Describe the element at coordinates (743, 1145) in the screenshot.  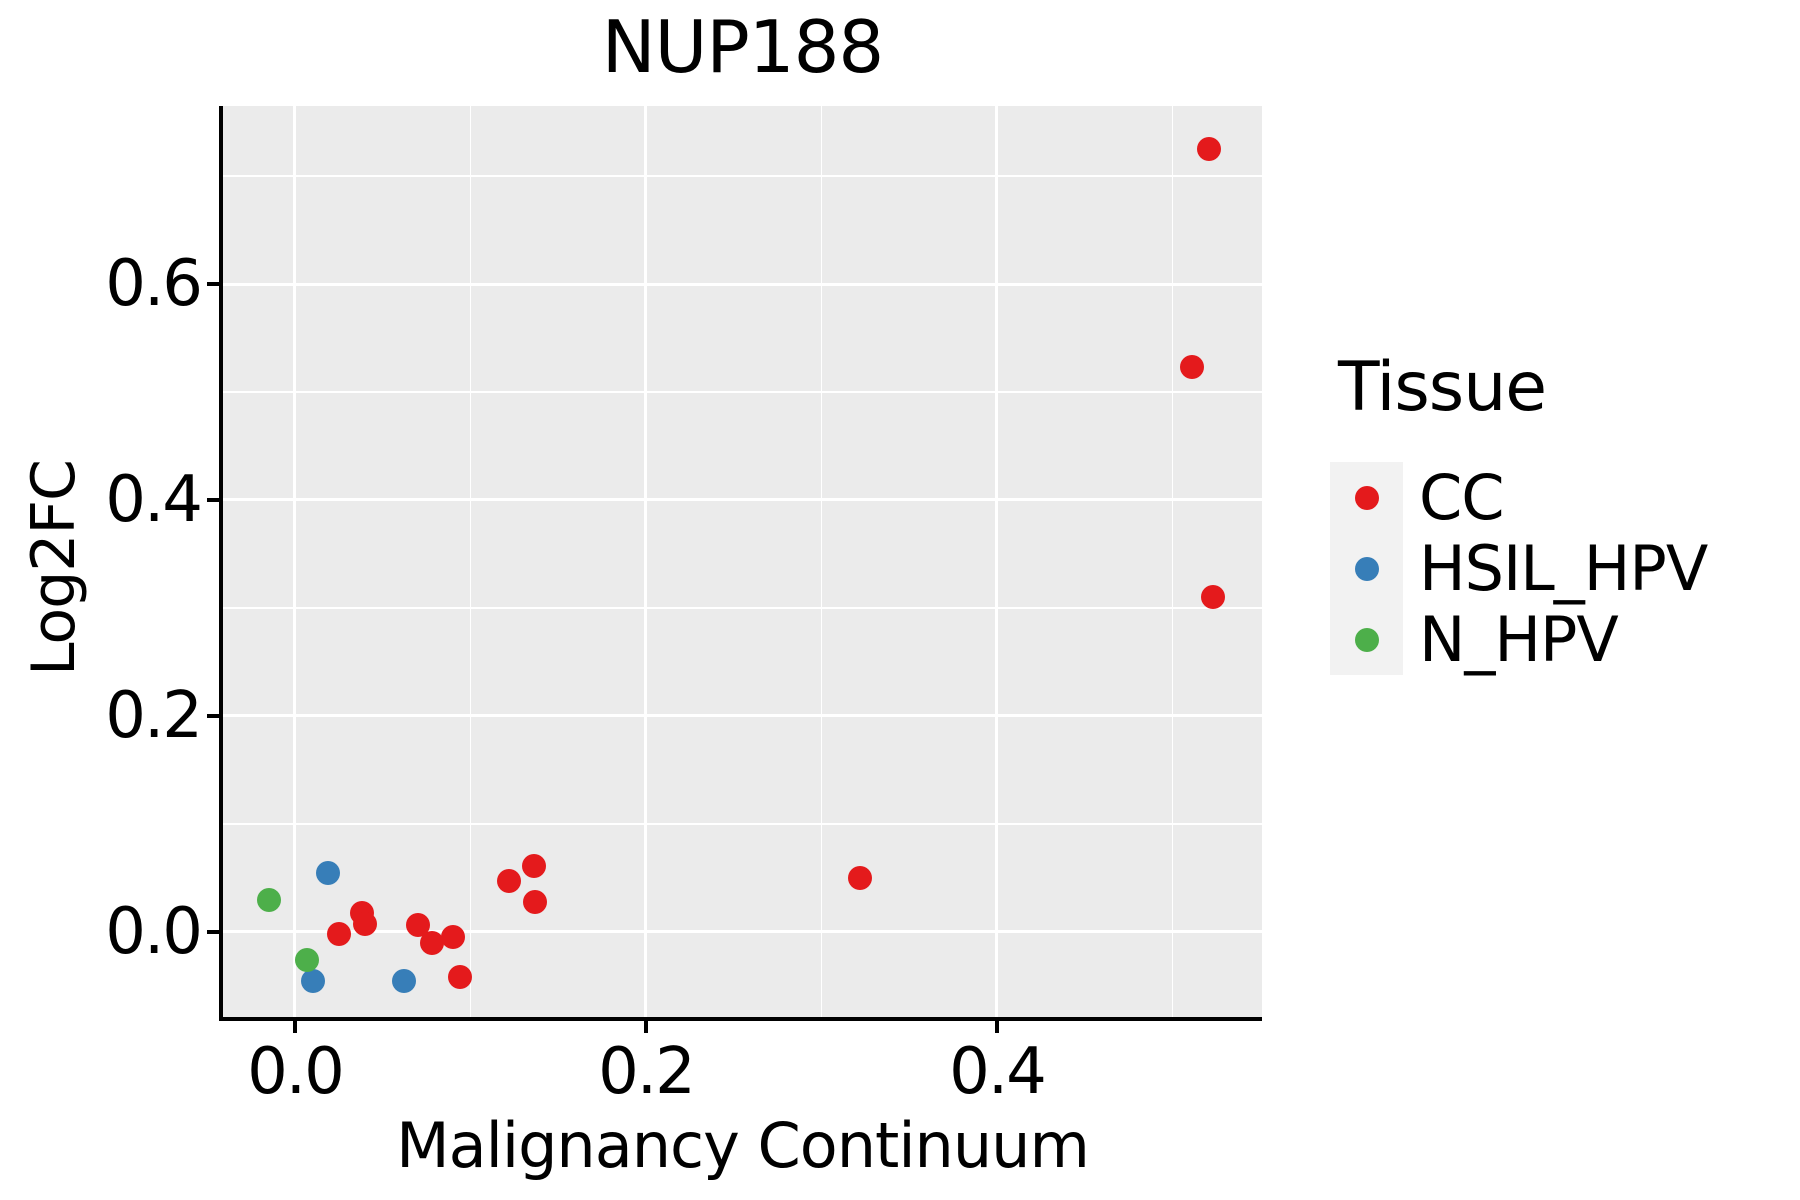
I see `x-axis-title: Malignancy Continuum` at that location.